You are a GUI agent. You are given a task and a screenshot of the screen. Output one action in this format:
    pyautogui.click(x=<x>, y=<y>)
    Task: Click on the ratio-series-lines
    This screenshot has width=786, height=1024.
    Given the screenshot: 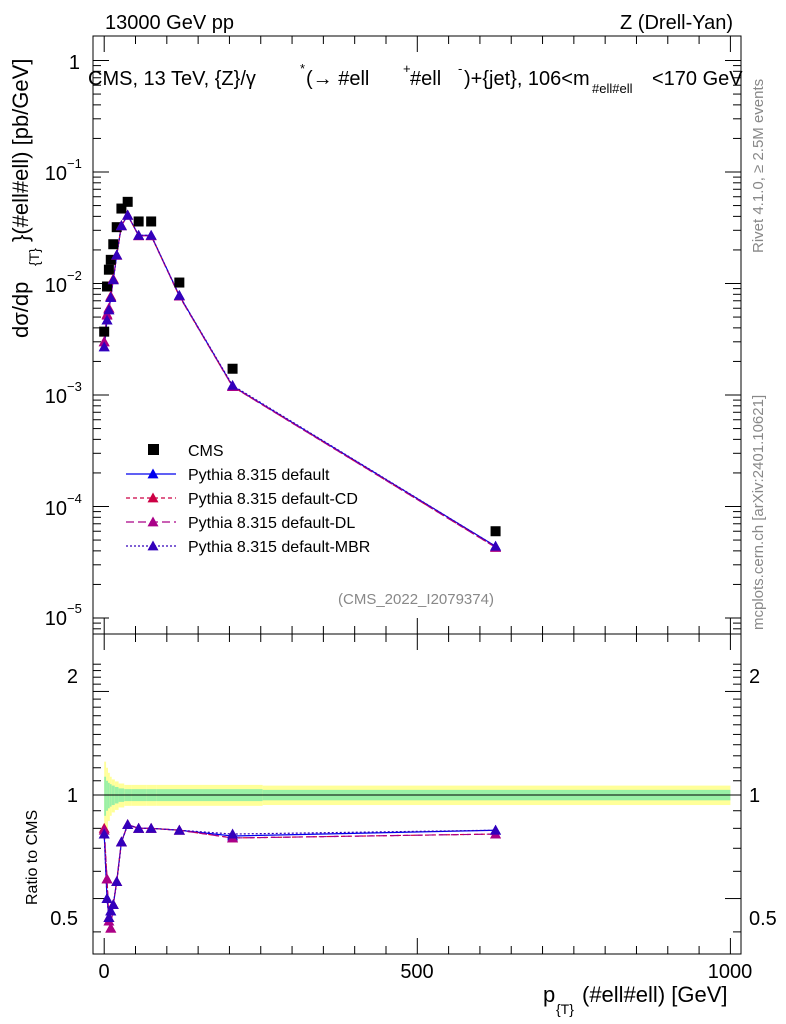 What is the action you would take?
    pyautogui.click(x=299, y=876)
    